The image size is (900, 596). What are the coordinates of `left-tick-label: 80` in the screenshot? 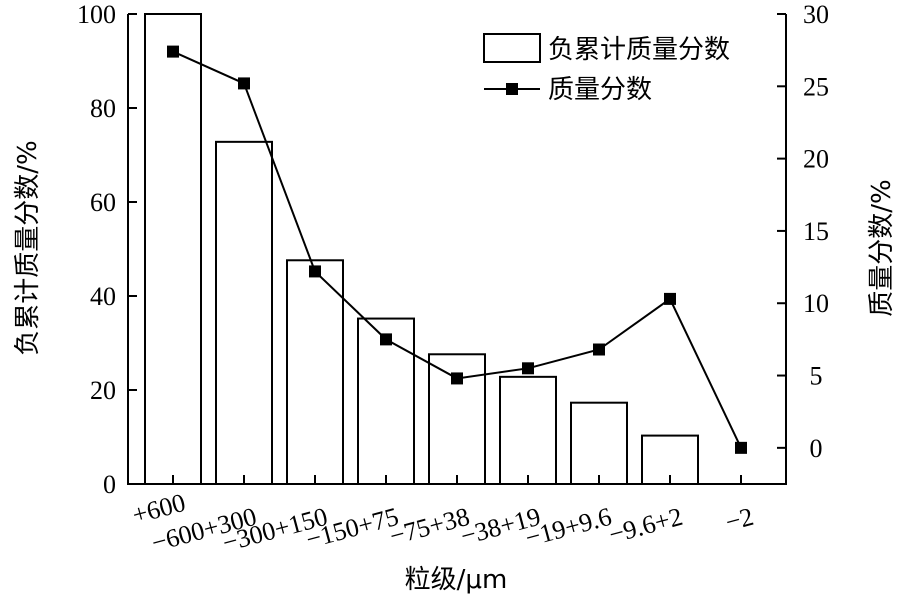 It's located at (103, 108).